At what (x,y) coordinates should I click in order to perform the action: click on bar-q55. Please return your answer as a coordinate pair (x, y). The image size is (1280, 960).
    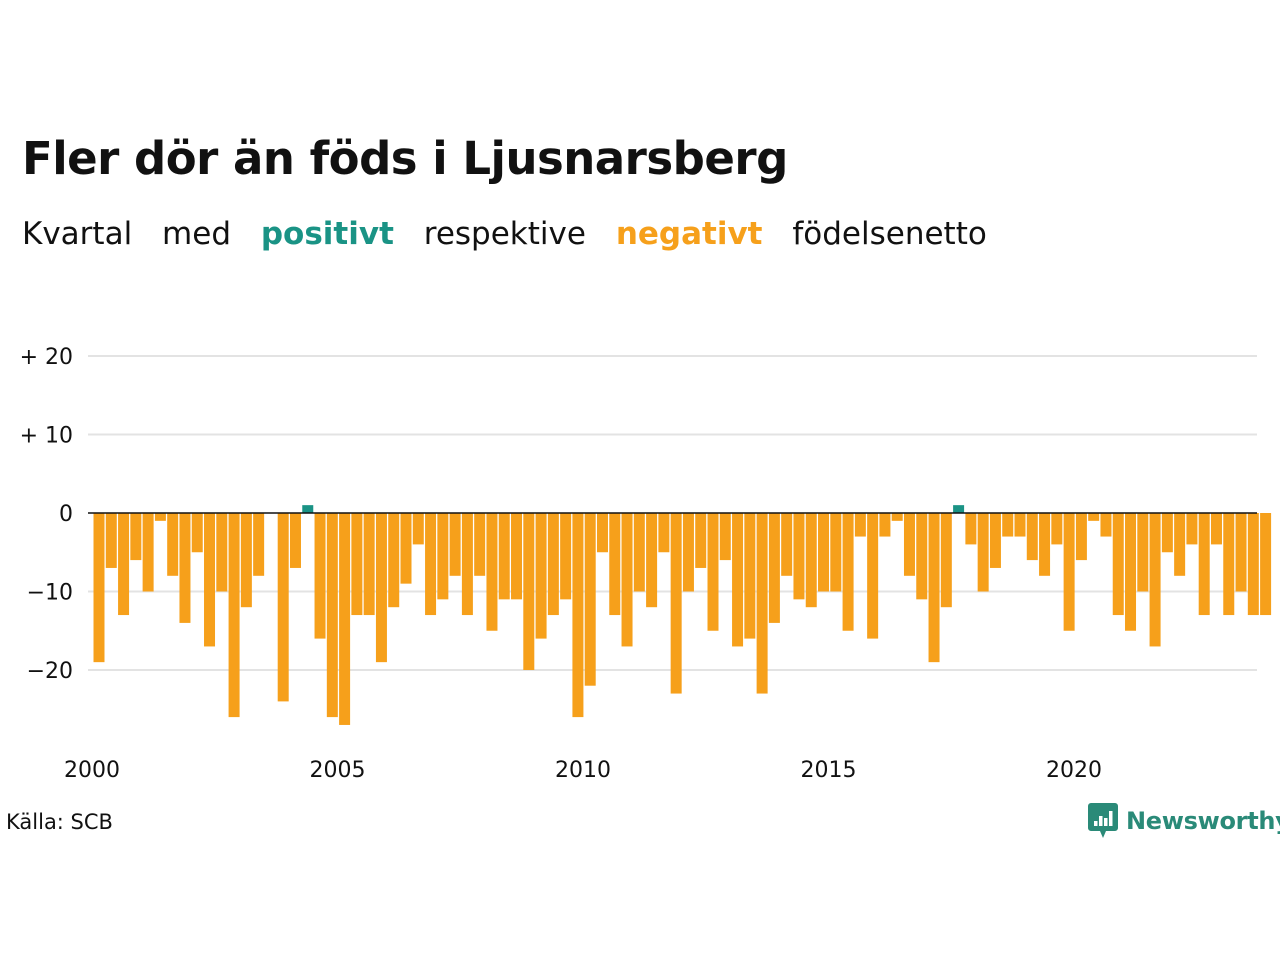
    Looking at the image, I should click on (762, 603).